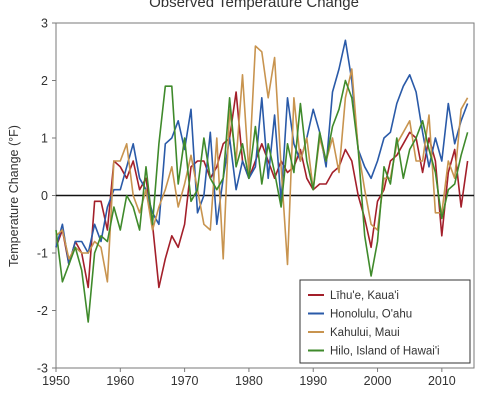 The image size is (495, 400). Describe the element at coordinates (42, 254) in the screenshot. I see `y-tick-label: -1` at that location.